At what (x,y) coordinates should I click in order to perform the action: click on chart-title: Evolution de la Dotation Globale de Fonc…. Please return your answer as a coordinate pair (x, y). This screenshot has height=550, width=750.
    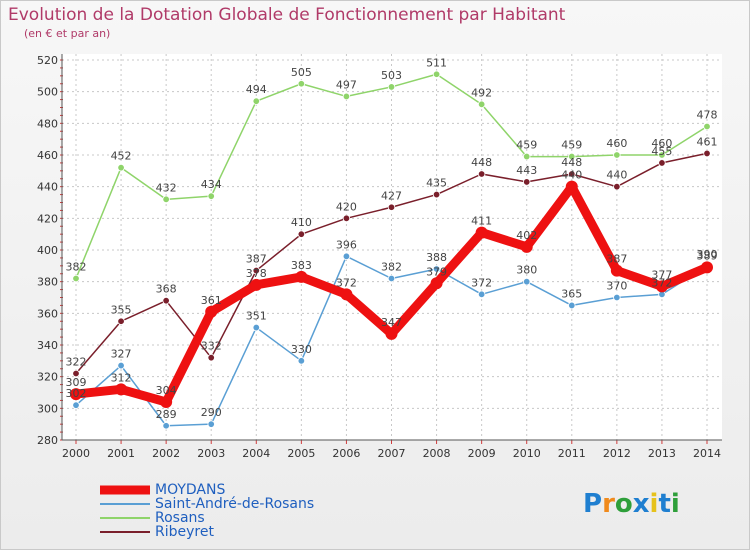
    Looking at the image, I should click on (287, 15).